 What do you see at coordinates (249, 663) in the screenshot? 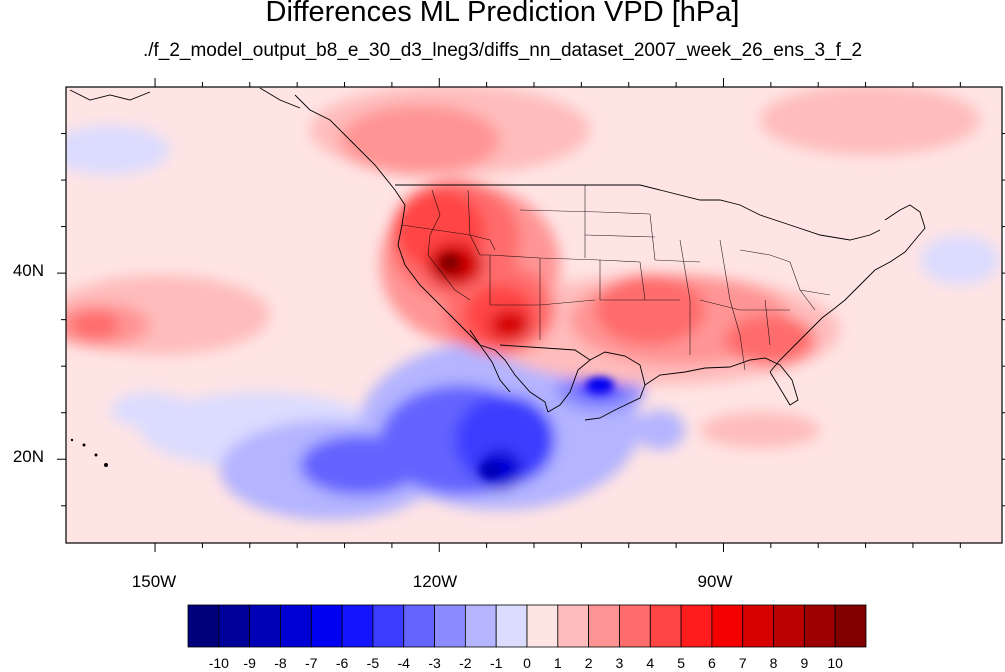
I see `colorbar-label: -9` at bounding box center [249, 663].